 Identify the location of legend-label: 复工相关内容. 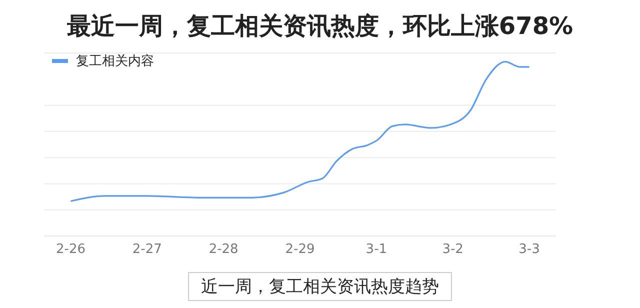
(115, 61).